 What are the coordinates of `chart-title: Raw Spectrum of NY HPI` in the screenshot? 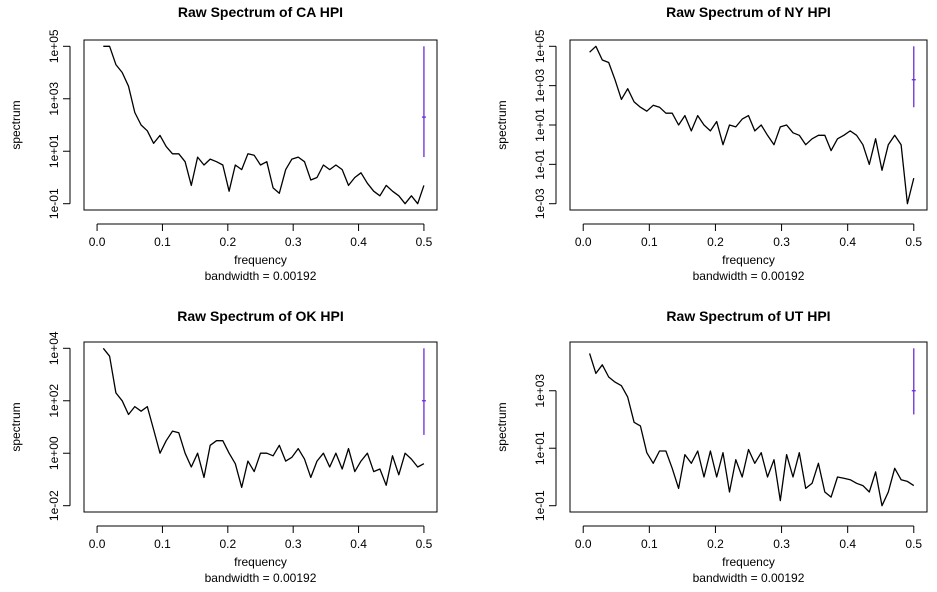 It's located at (748, 12).